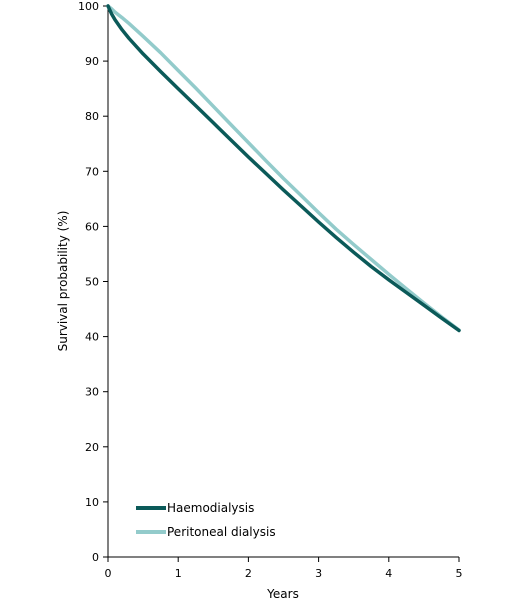  What do you see at coordinates (88, 6) in the screenshot?
I see `y-tick-label: 100` at bounding box center [88, 6].